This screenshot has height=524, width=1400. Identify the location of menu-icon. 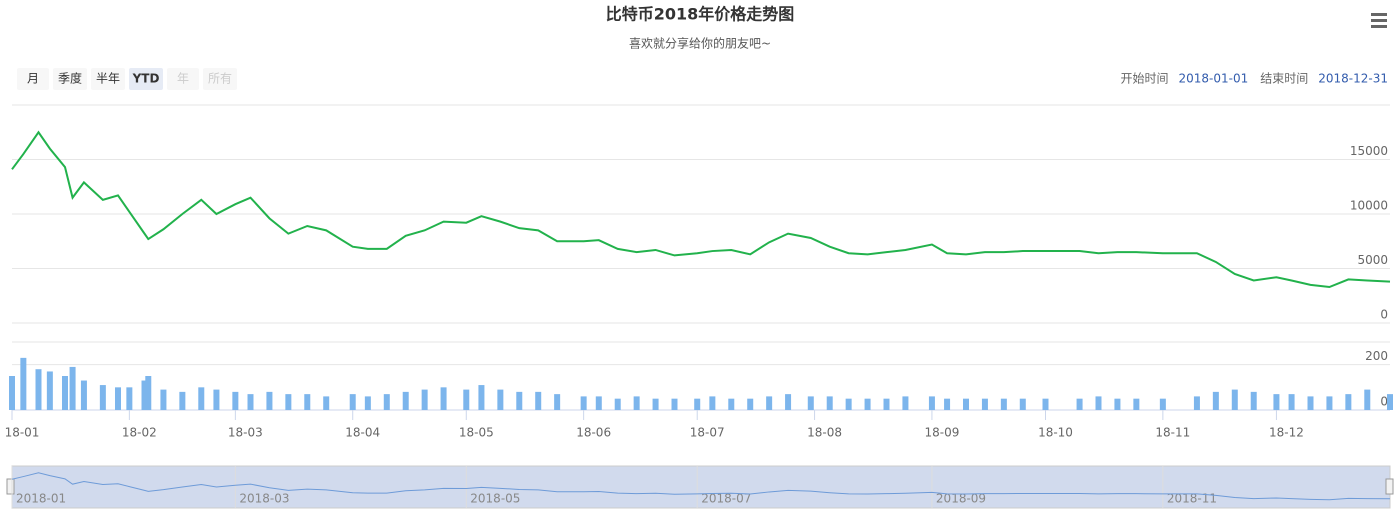
(1379, 20).